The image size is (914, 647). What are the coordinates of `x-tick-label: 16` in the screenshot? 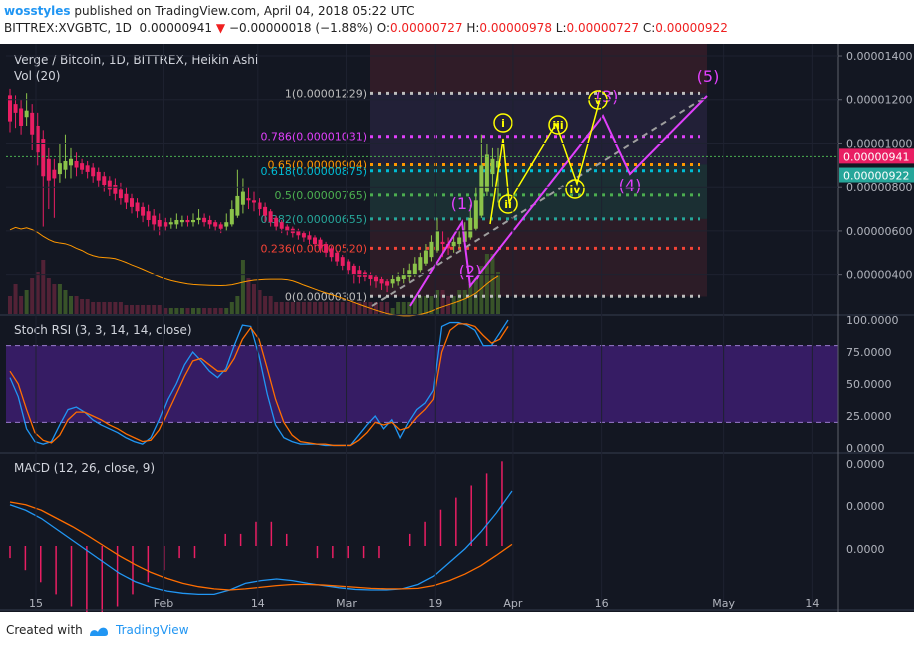 It's located at (602, 603).